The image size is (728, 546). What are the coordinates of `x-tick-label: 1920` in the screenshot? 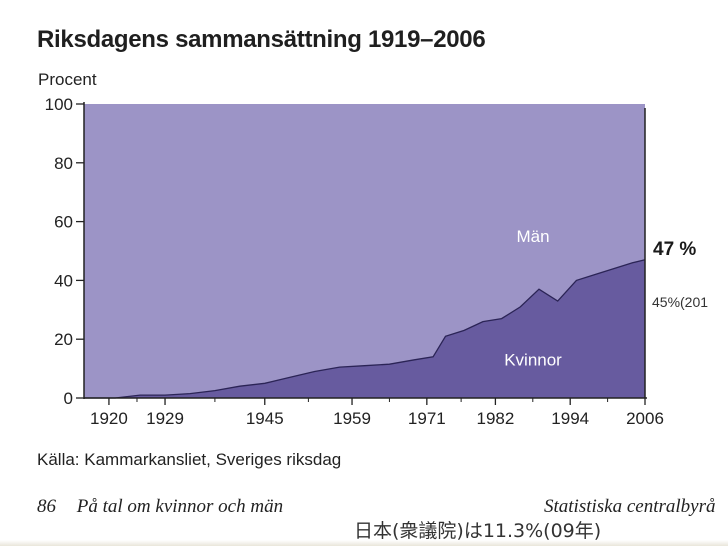 It's located at (109, 418).